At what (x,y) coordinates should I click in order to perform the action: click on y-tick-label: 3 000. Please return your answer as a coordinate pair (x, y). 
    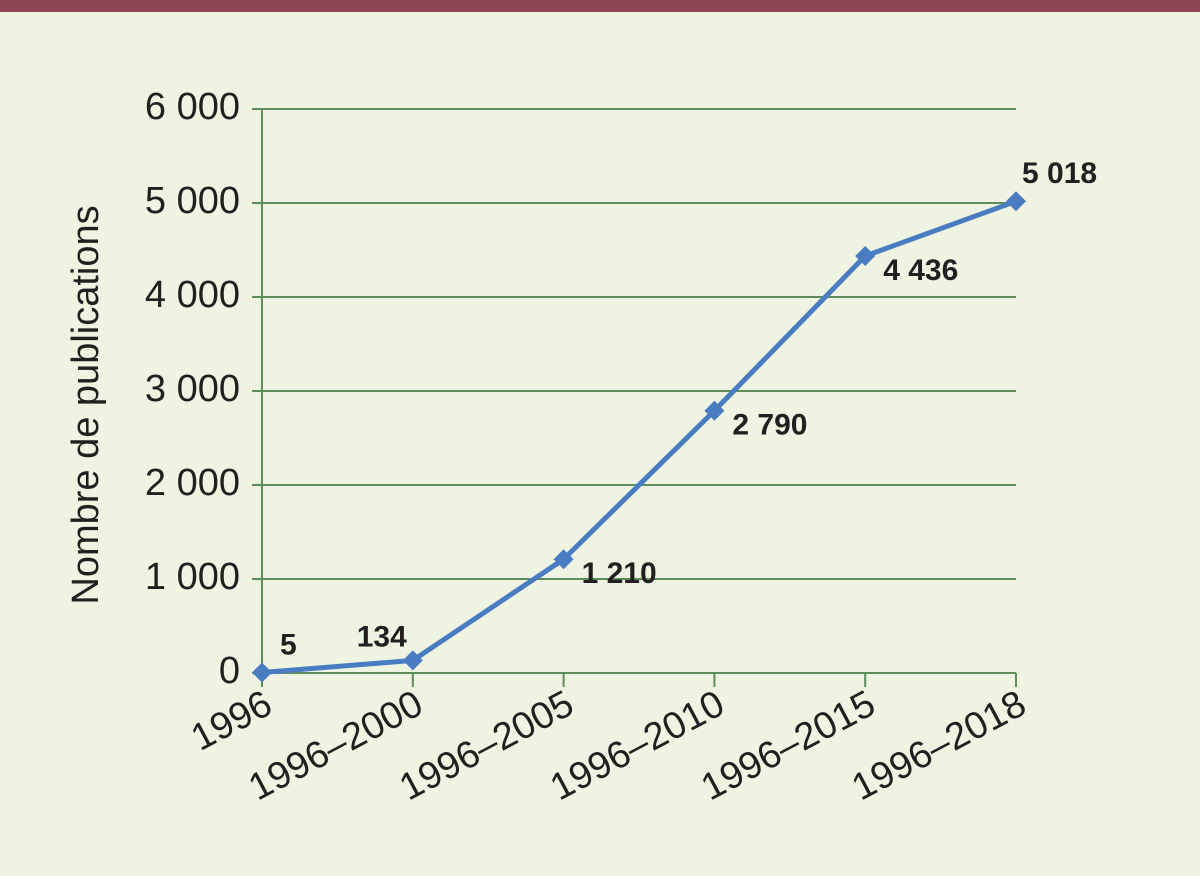
    Looking at the image, I should click on (192, 389).